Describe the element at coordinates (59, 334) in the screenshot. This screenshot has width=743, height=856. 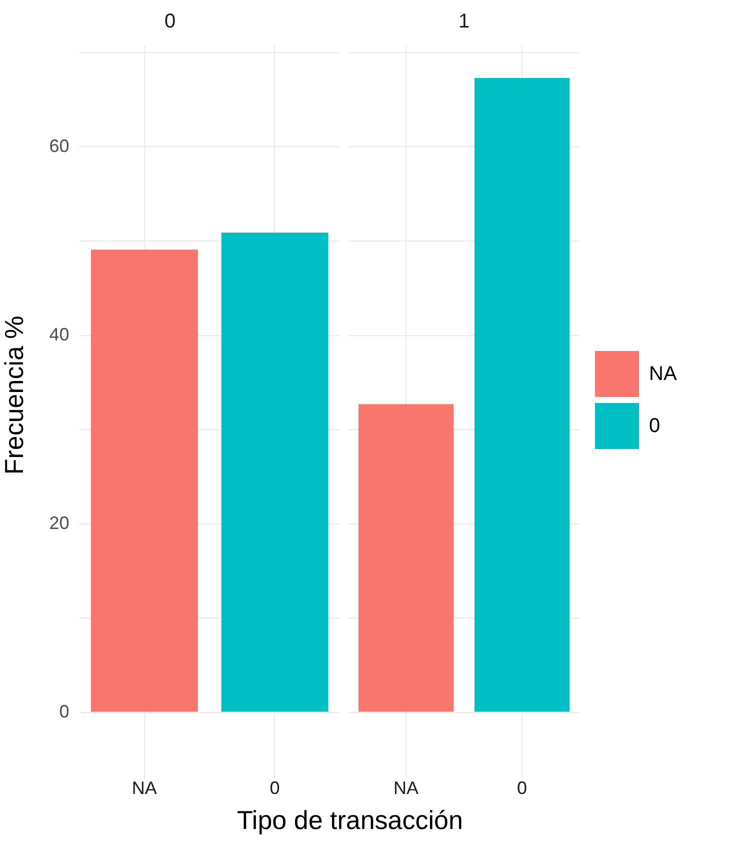
I see `y-tick-label: 40` at that location.